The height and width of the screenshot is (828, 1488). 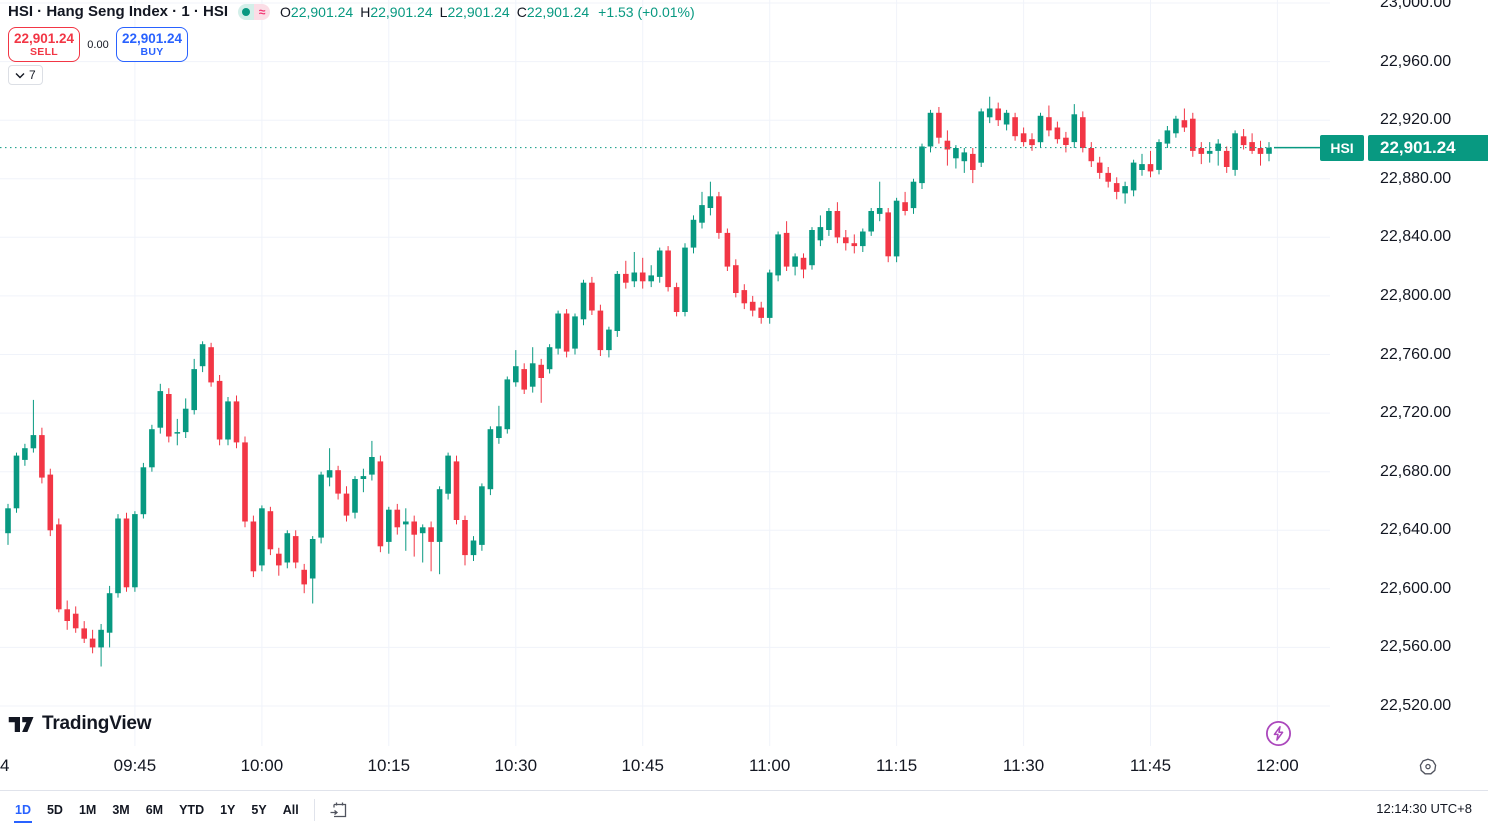 I want to click on symbol-title: HSI · Hang Seng Index · 1 · HSI, so click(x=118, y=11).